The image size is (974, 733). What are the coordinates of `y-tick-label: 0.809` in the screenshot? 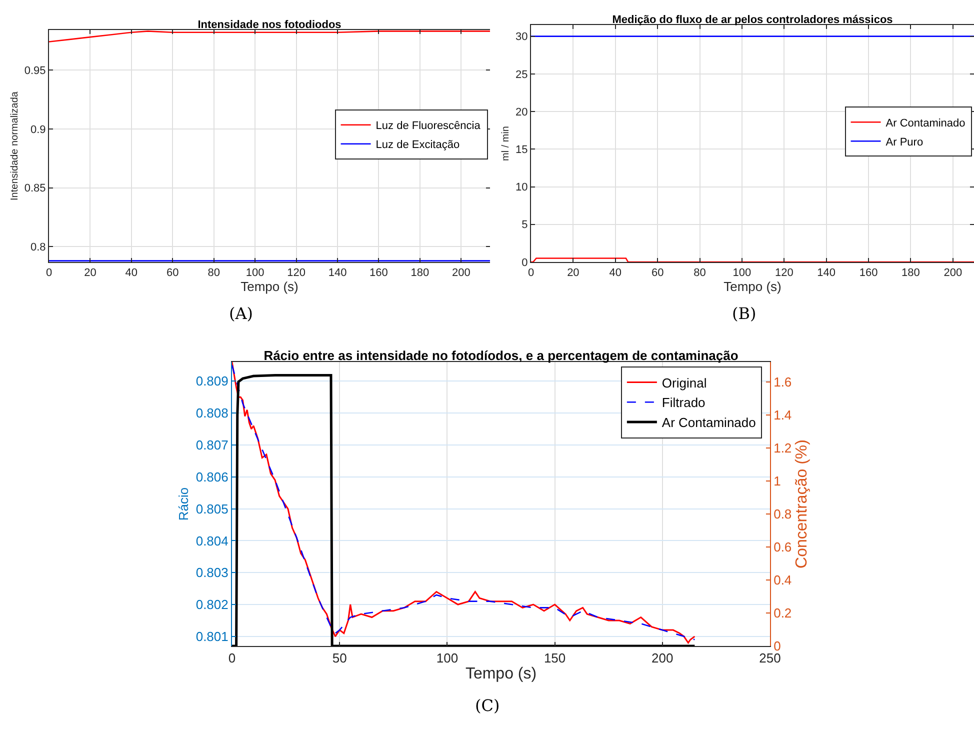 It's located at (212, 381).